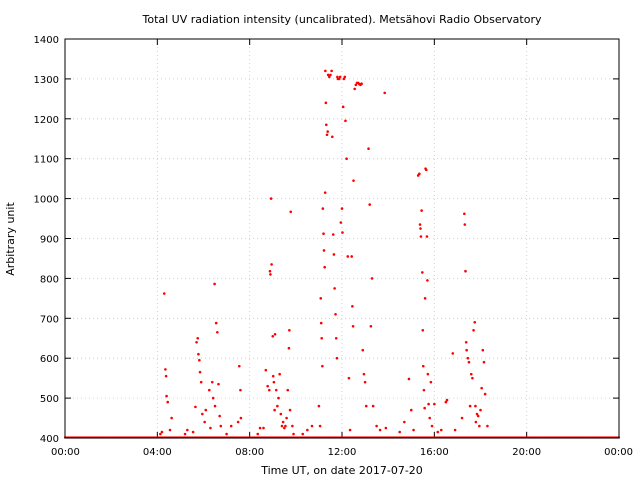 Image resolution: width=640 pixels, height=480 pixels. What do you see at coordinates (618, 452) in the screenshot?
I see `x-tick-label: 00:00` at bounding box center [618, 452].